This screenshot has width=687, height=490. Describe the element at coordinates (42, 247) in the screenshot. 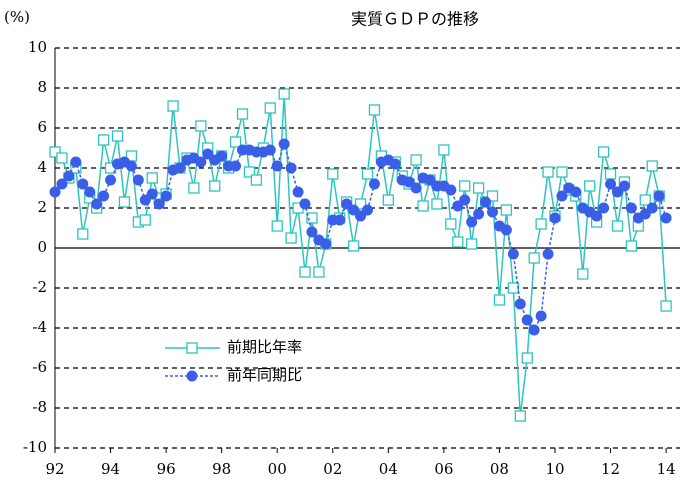

I see `y-tick-label: 0` at that location.